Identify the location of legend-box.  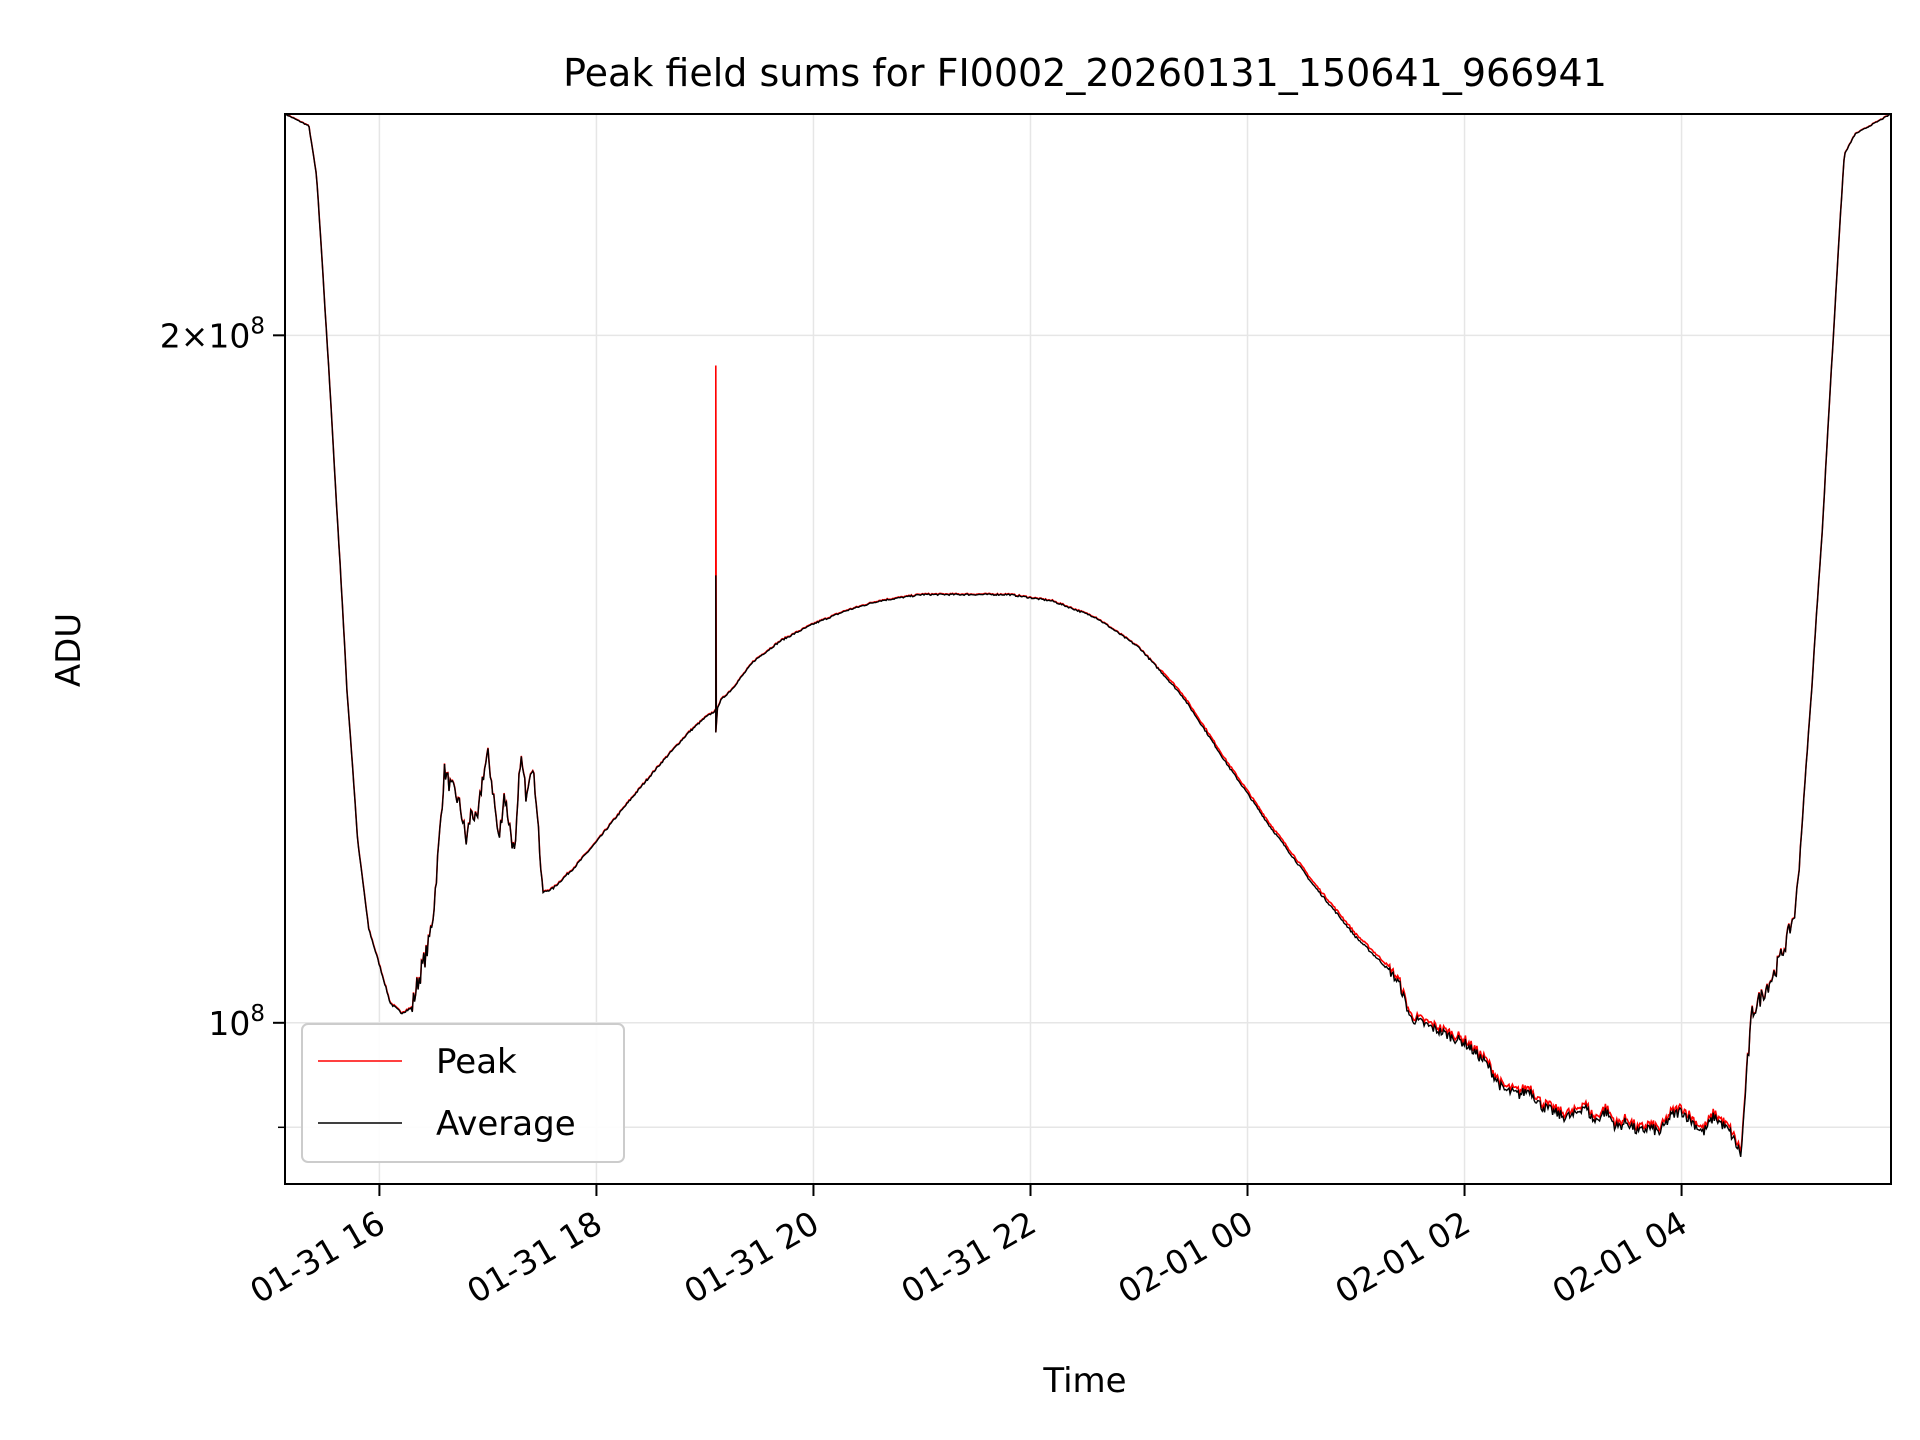
(463, 1093).